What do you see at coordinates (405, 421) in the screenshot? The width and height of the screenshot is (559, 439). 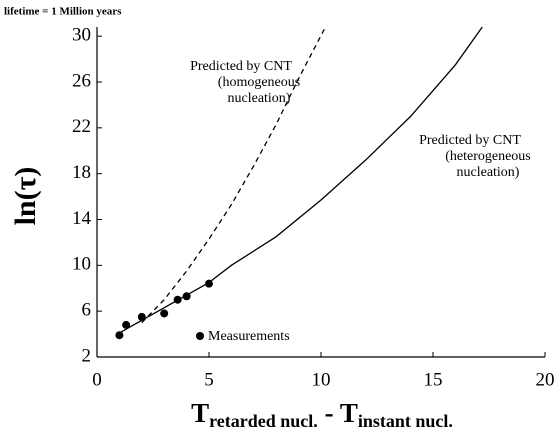 I see `x-label-sub: instant nucl.` at bounding box center [405, 421].